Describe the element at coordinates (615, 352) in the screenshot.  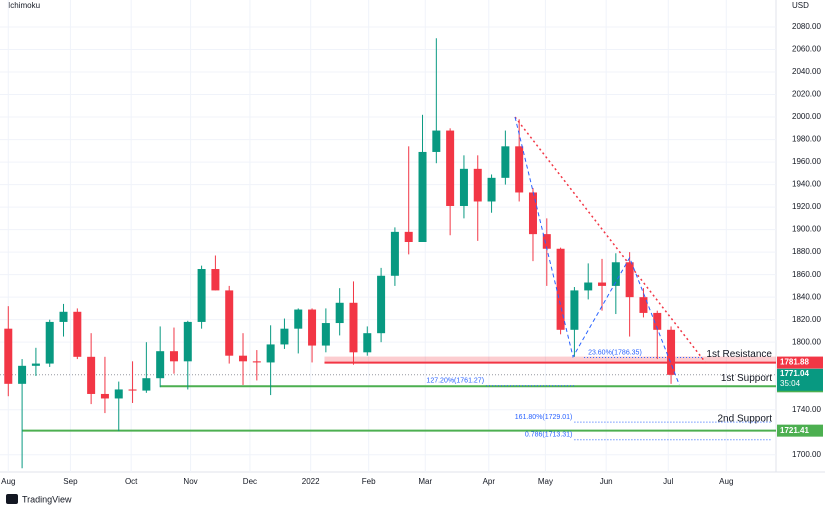
I see `fib-label: 23.60%(1786.35)` at that location.